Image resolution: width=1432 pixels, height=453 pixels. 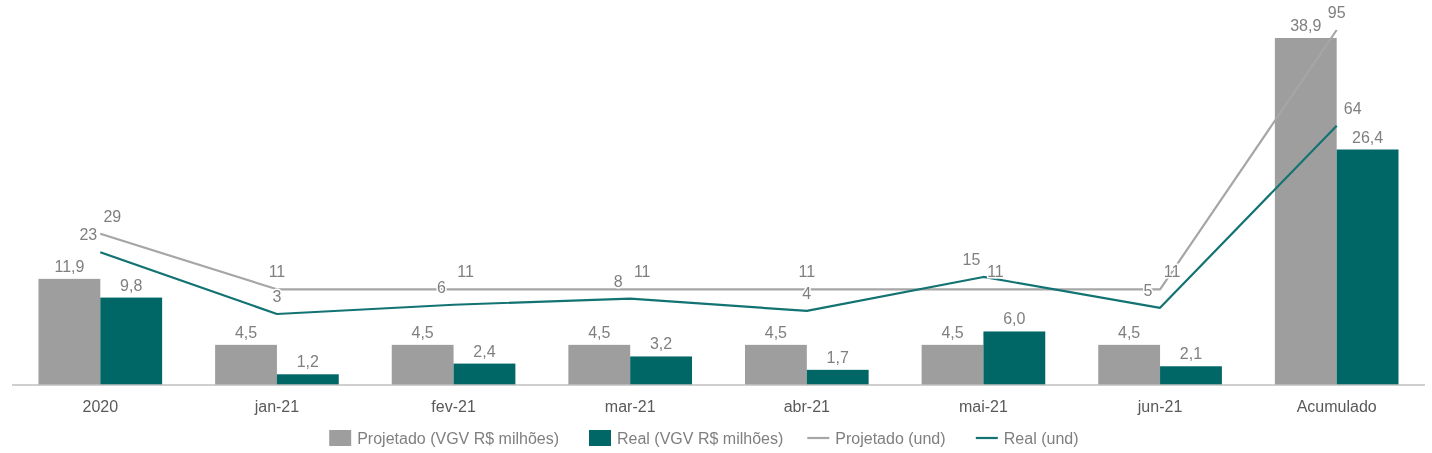 What do you see at coordinates (1368, 137) in the screenshot?
I see `data-label: 26,4` at bounding box center [1368, 137].